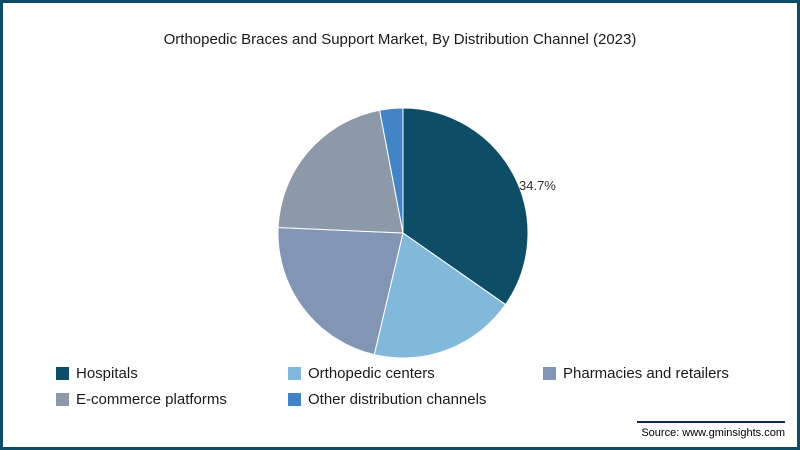 The height and width of the screenshot is (450, 800). What do you see at coordinates (537, 185) in the screenshot?
I see `pie-data-label-hospitals: 34.7%` at bounding box center [537, 185].